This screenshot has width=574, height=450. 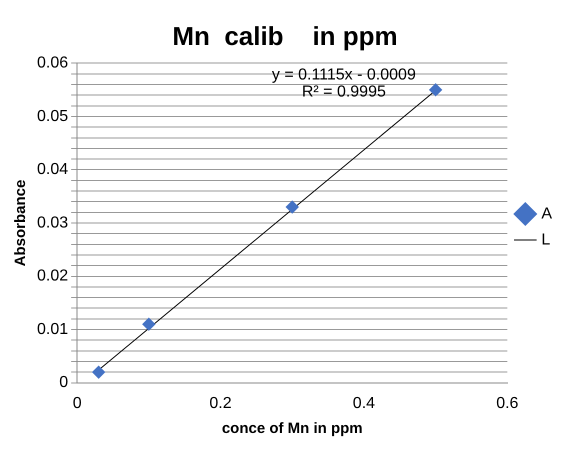 I want to click on y-tick-label: 0.02, so click(x=52, y=276).